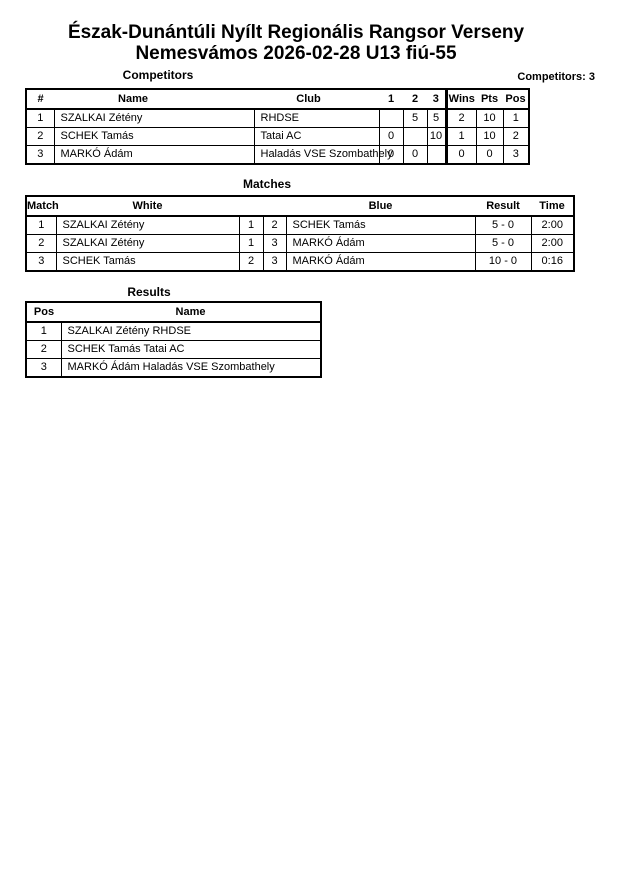  I want to click on table-row: 1 SZALKAI Zétény RHDSE 5 5 2 10 1, so click(277, 118).